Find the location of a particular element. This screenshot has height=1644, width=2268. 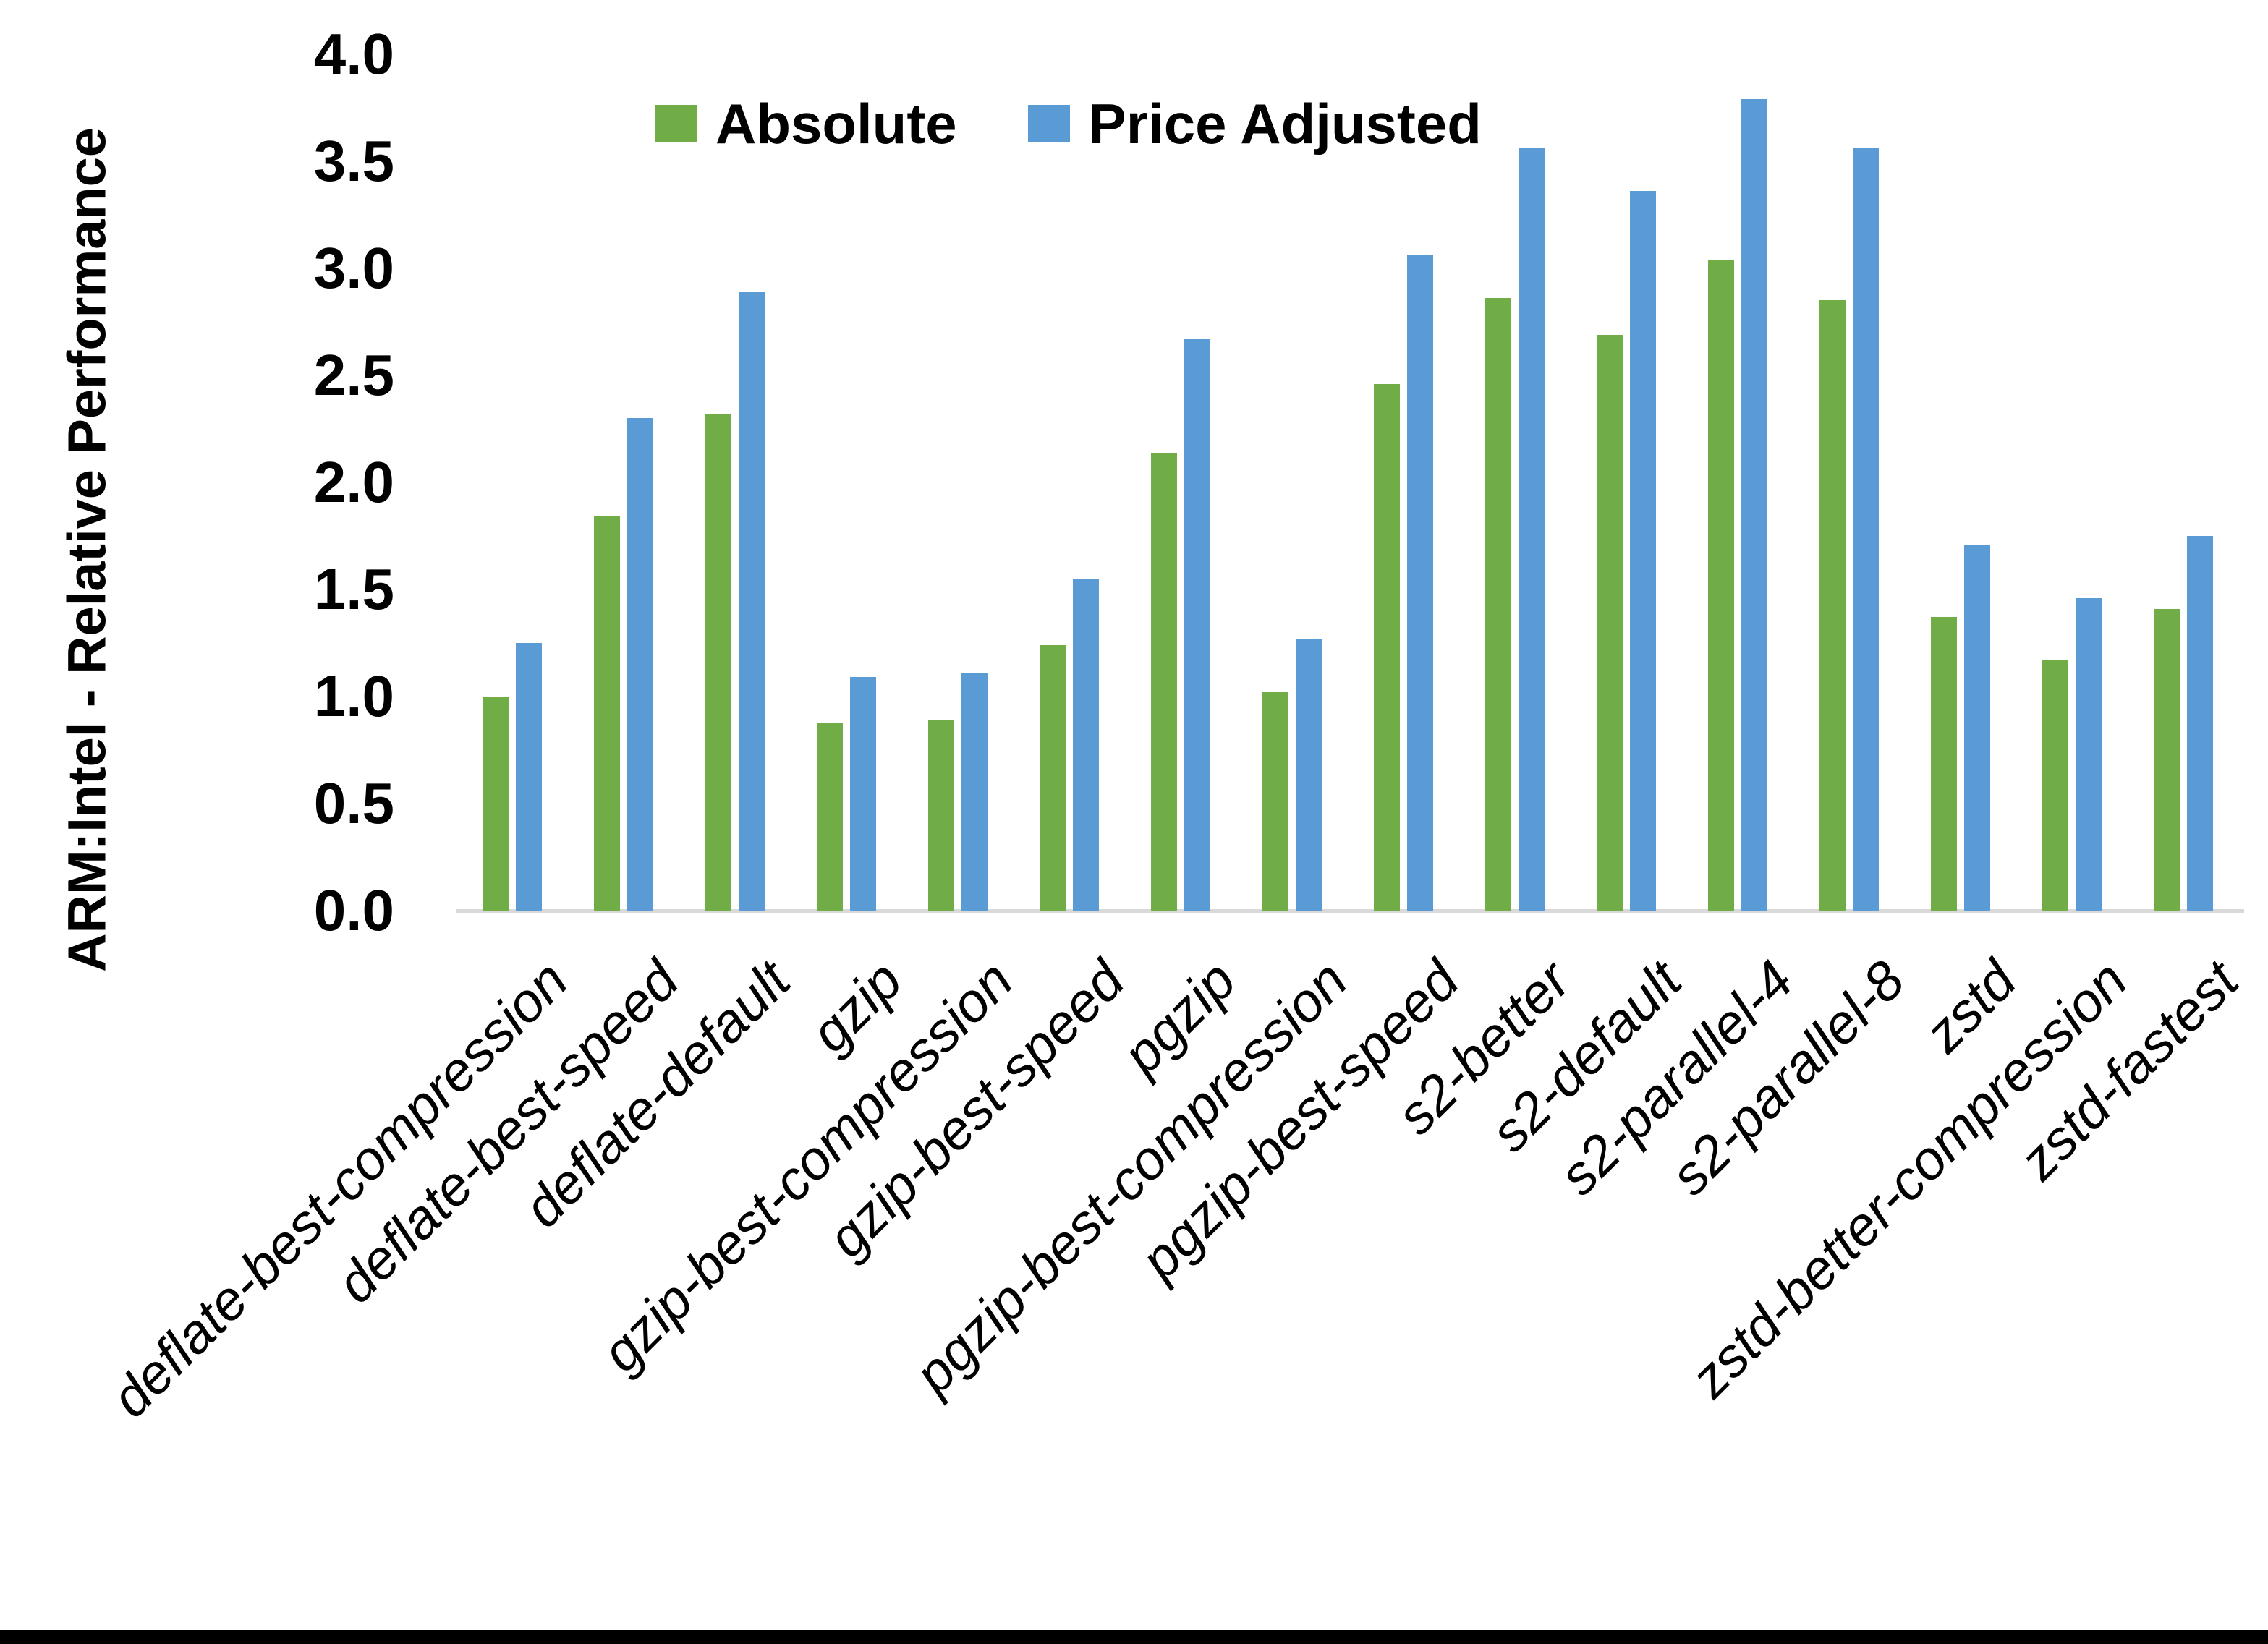

bar-price-adjusted-gzip is located at coordinates (863, 794).